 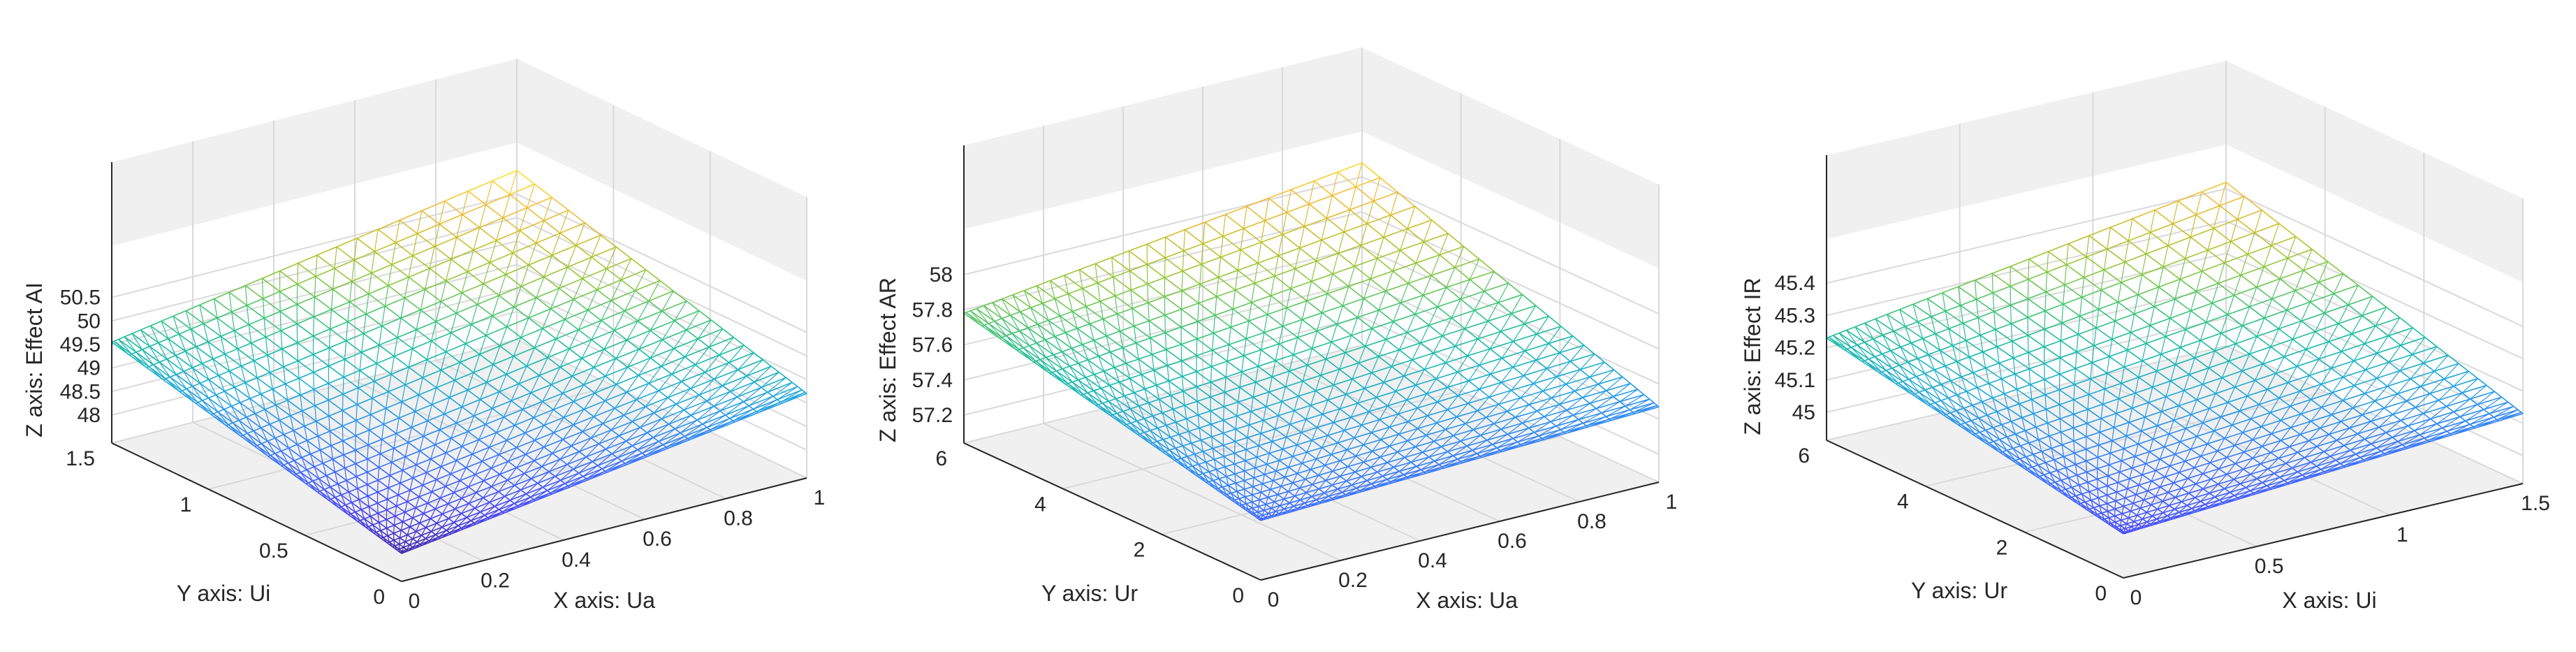 What do you see at coordinates (1163, 138) in the screenshot?
I see `wall-band` at bounding box center [1163, 138].